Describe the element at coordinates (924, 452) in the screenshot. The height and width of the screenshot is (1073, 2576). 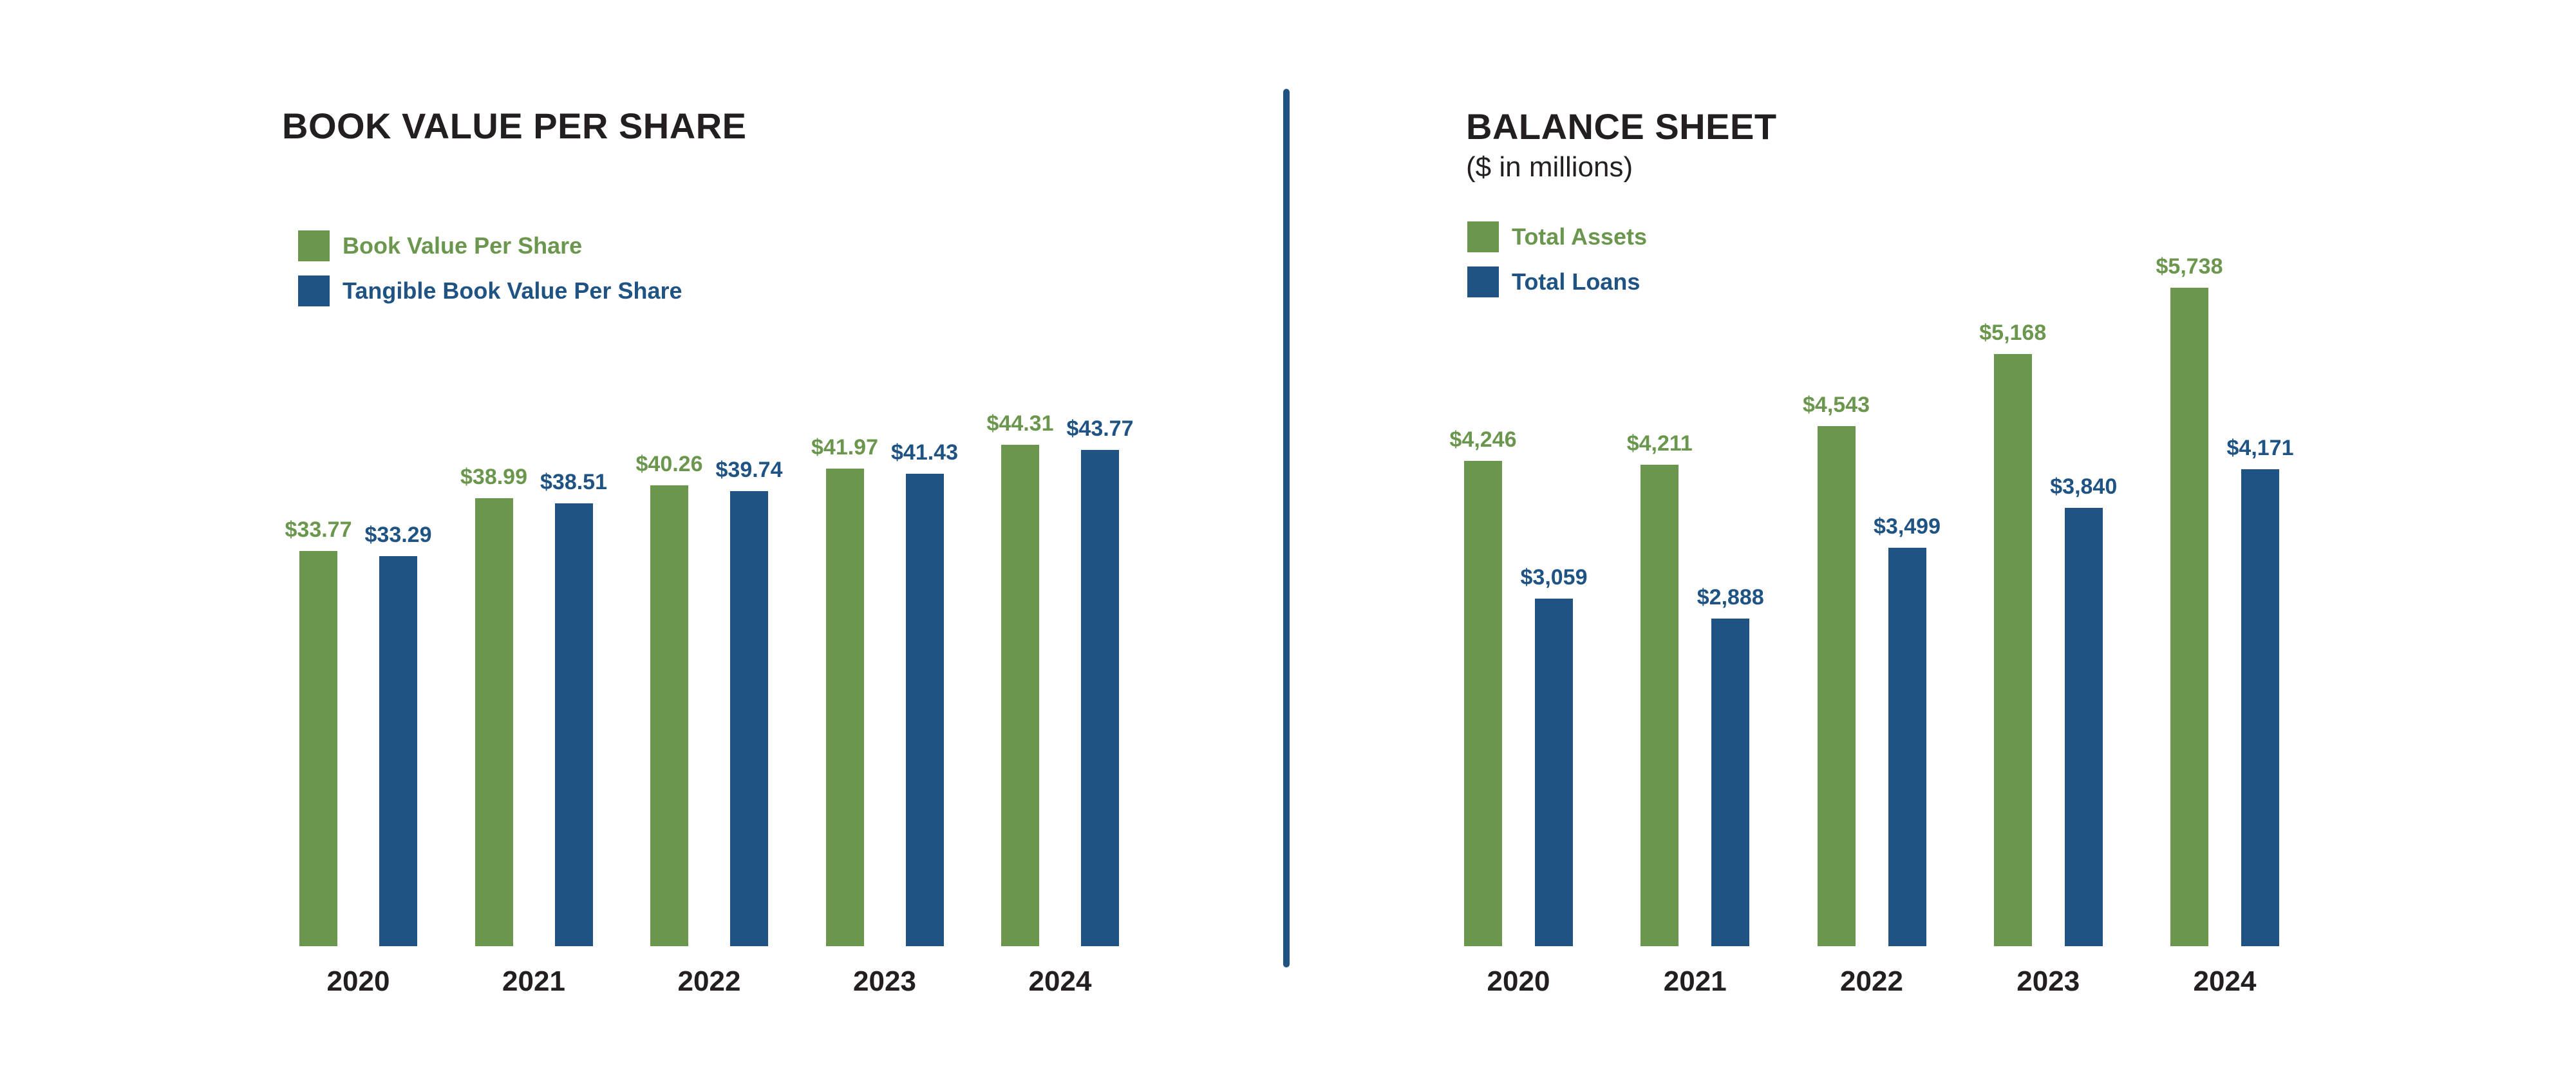
I see `data-label: $41.43` at that location.